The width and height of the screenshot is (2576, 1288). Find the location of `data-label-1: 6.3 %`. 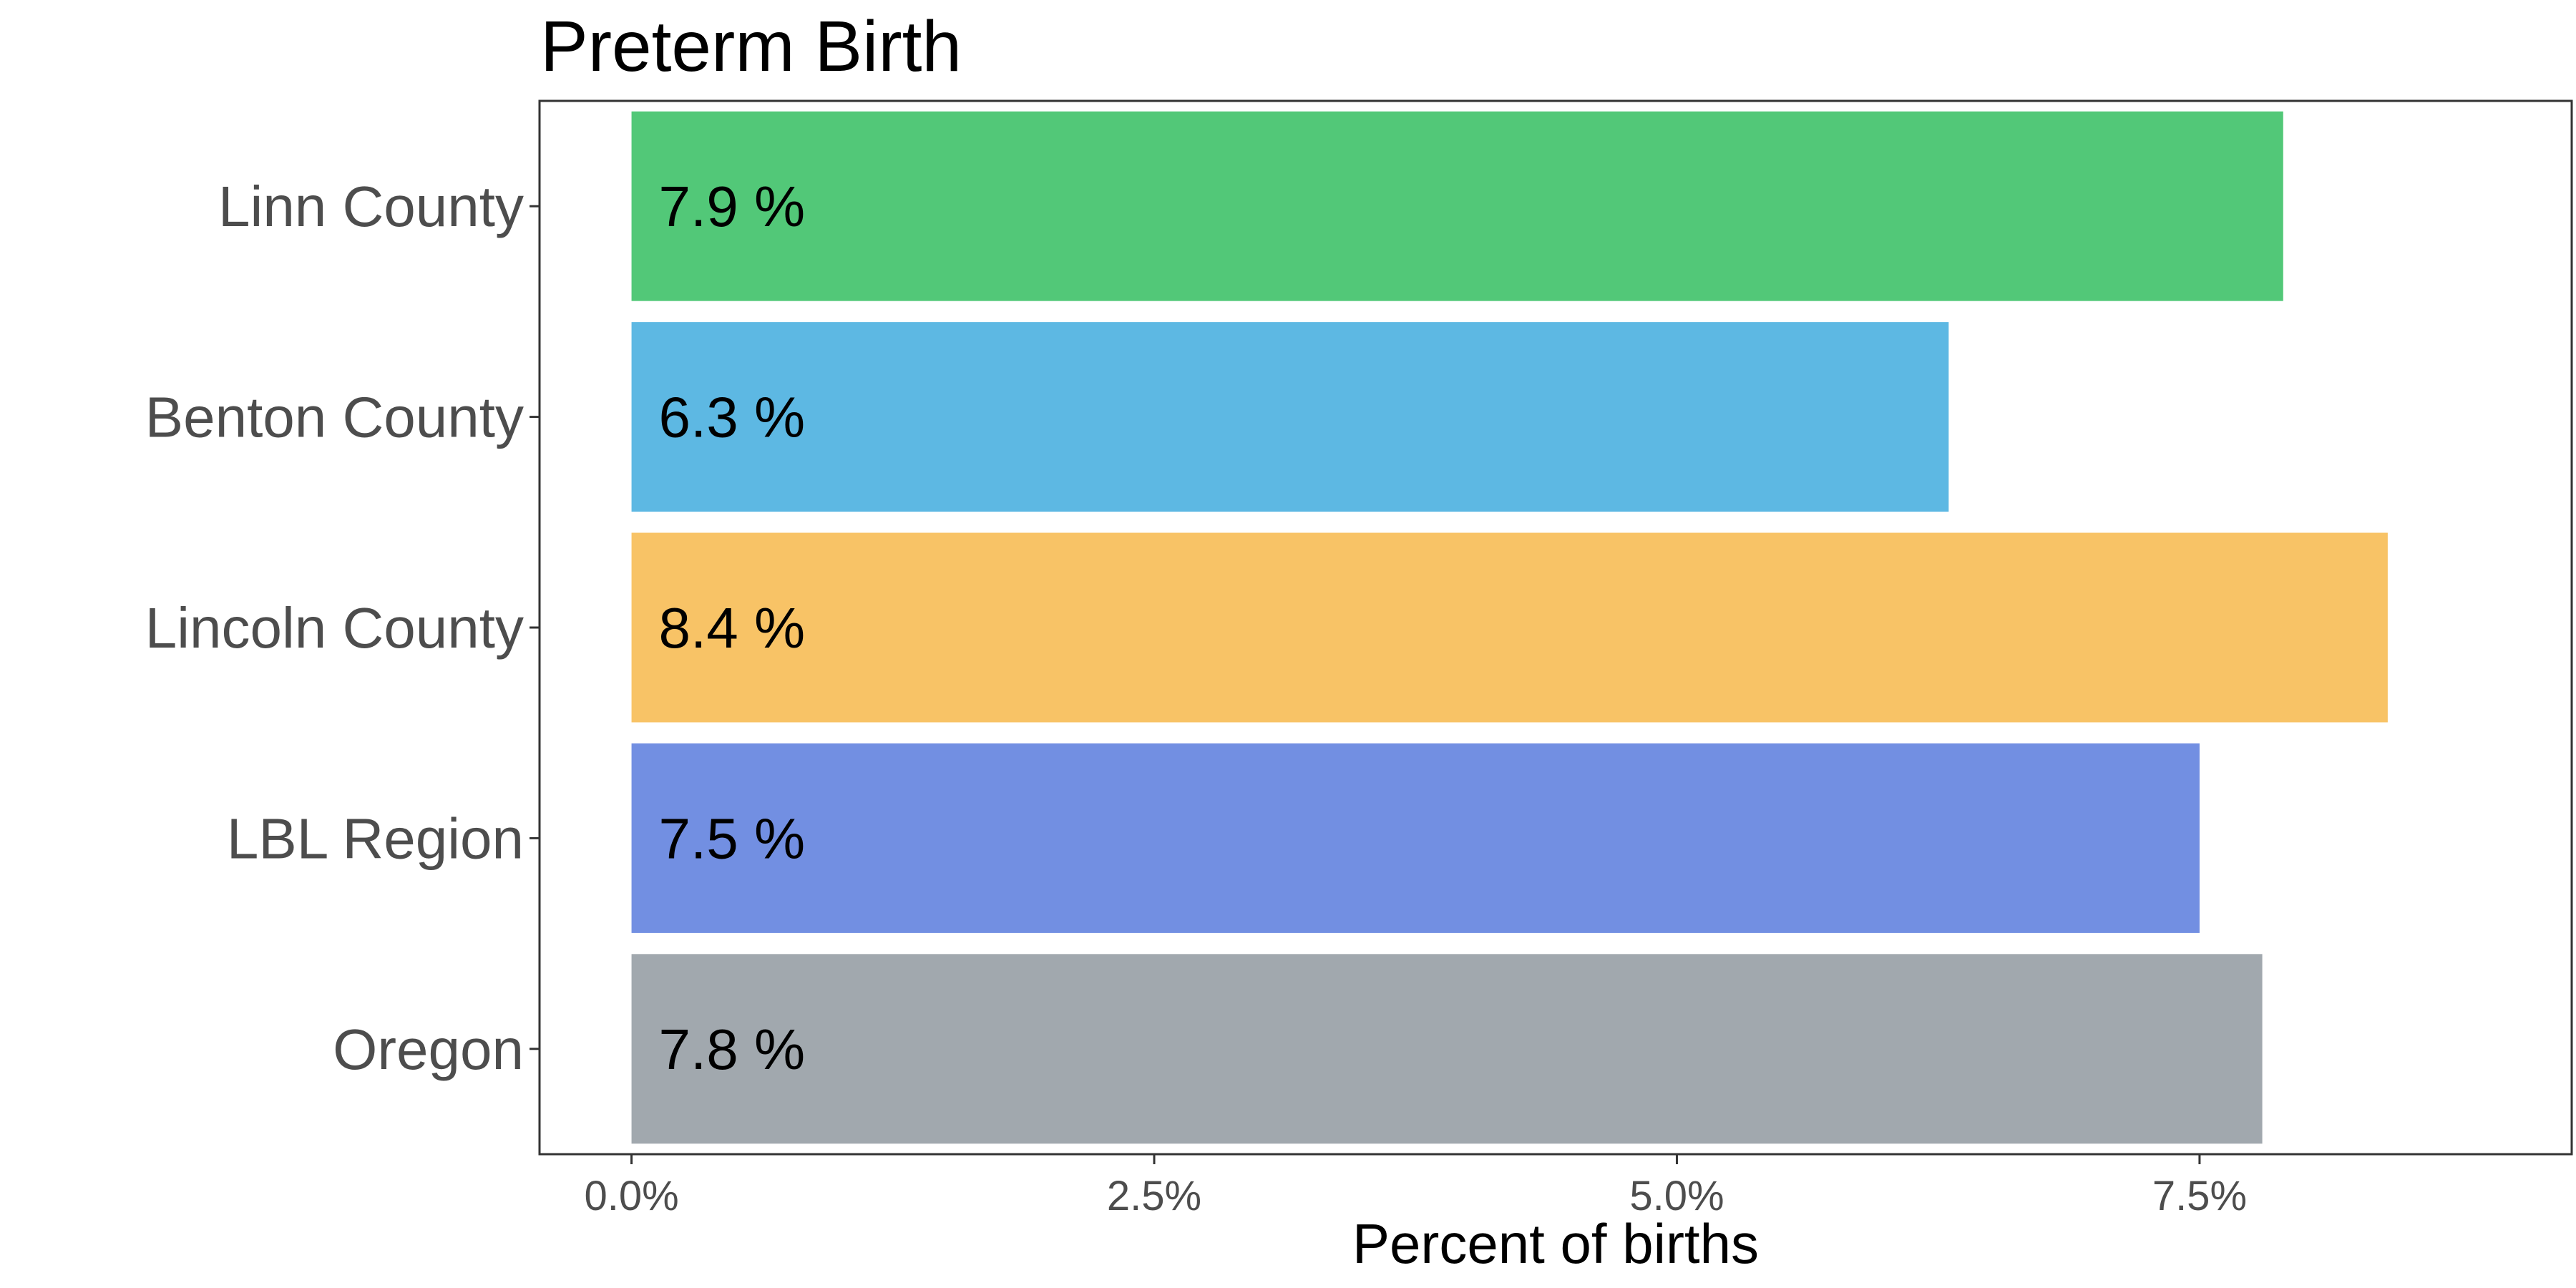

data-label-1: 6.3 % is located at coordinates (732, 417).